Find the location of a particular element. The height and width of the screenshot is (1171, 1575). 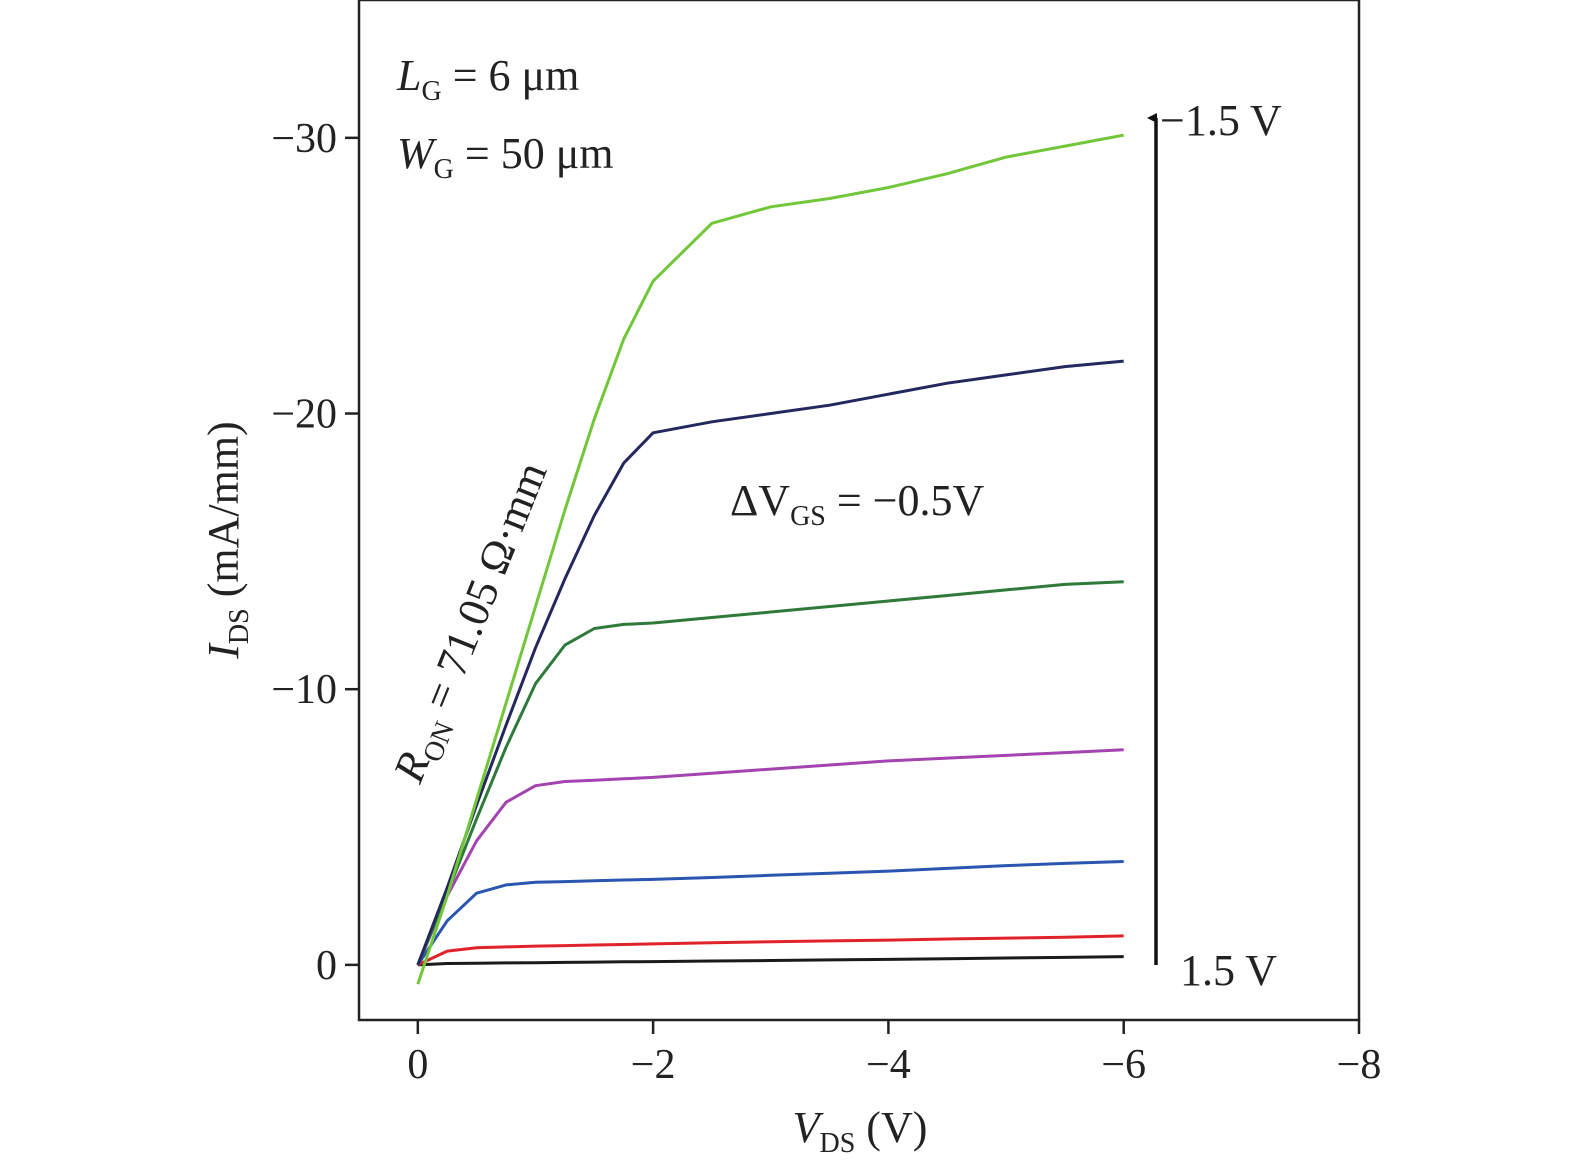

arrow-label-bottom: 1.5 V is located at coordinates (1228, 970).